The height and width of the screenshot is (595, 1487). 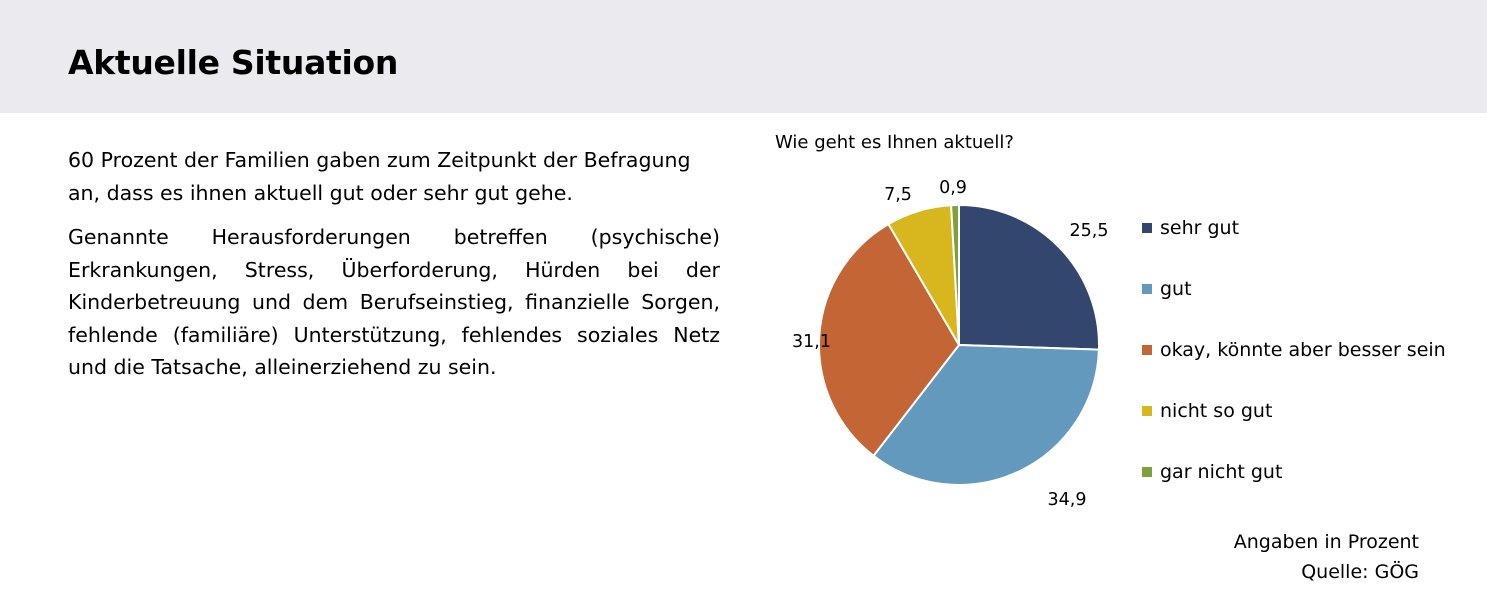 What do you see at coordinates (1221, 472) in the screenshot?
I see `legend-label-4: gar nicht gut` at bounding box center [1221, 472].